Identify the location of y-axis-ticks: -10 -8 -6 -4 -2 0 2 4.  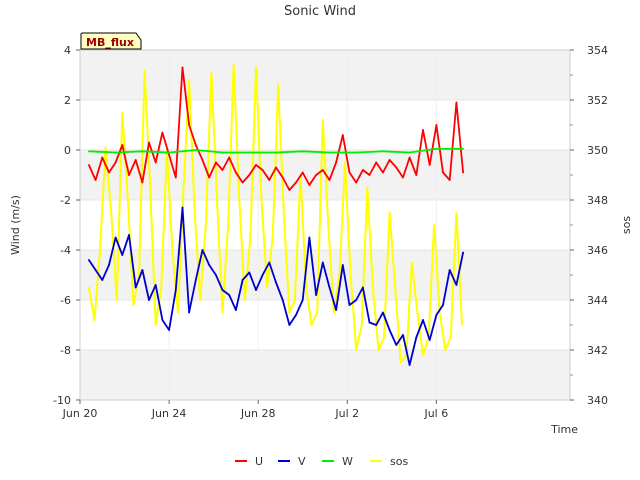
(66, 225).